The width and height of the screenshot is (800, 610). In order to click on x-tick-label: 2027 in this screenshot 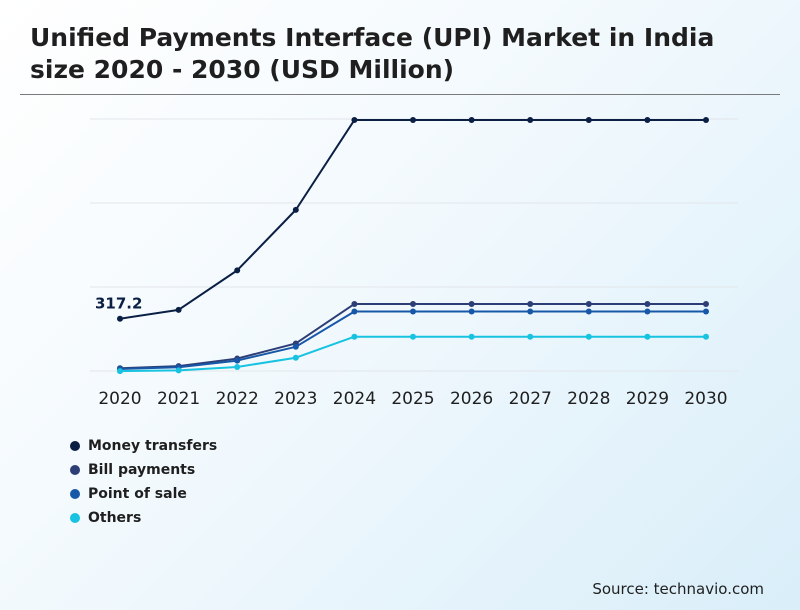, I will do `click(530, 399)`.